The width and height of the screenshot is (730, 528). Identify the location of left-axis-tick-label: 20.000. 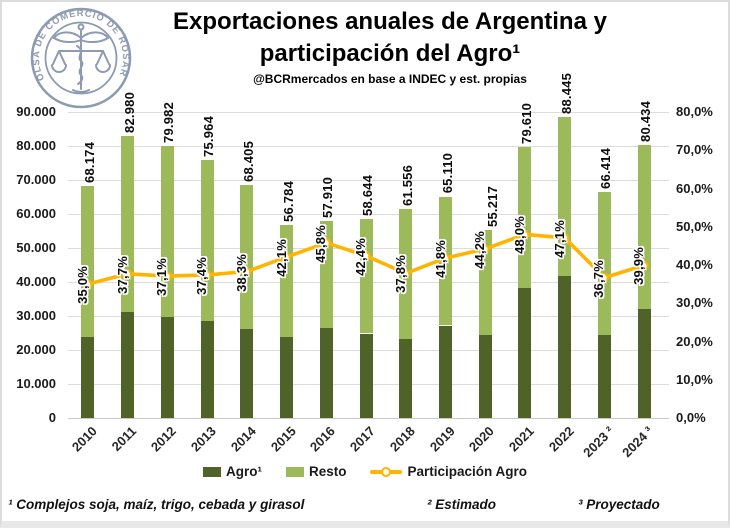
(36, 349).